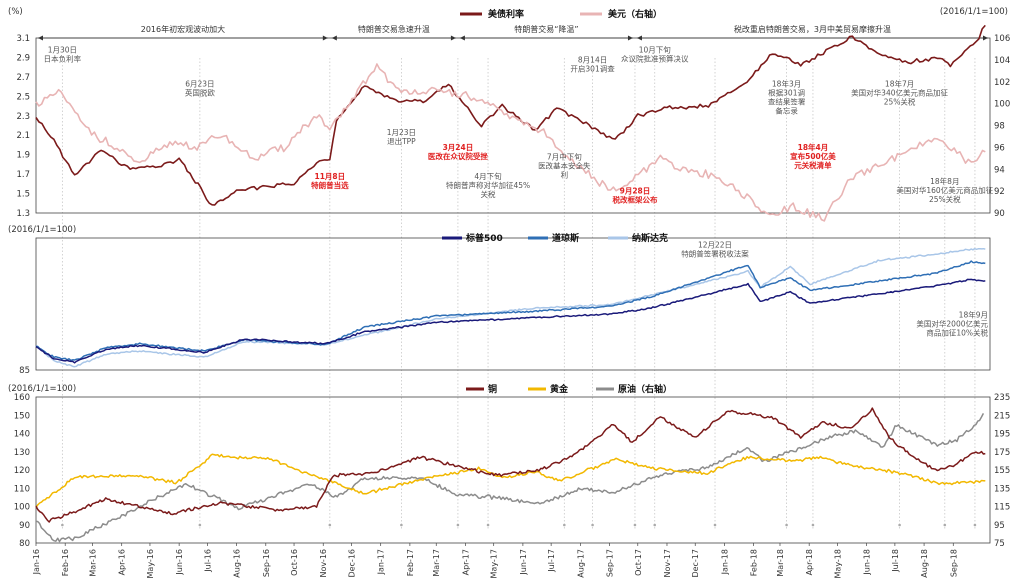 The height and width of the screenshot is (588, 1024). Describe the element at coordinates (809, 562) in the screenshot. I see `x-tick-label-27: Apr-18` at that location.